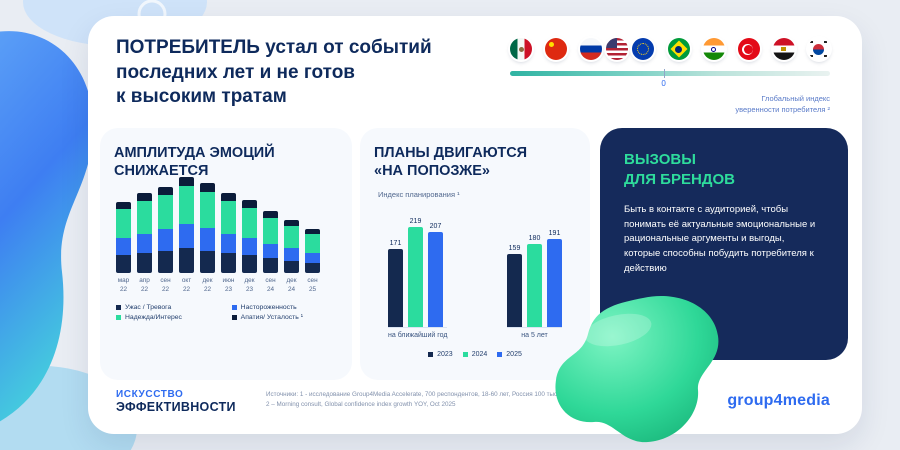 The width and height of the screenshot is (900, 450). Describe the element at coordinates (778, 400) in the screenshot. I see `group4media-logo: group4media` at that location.